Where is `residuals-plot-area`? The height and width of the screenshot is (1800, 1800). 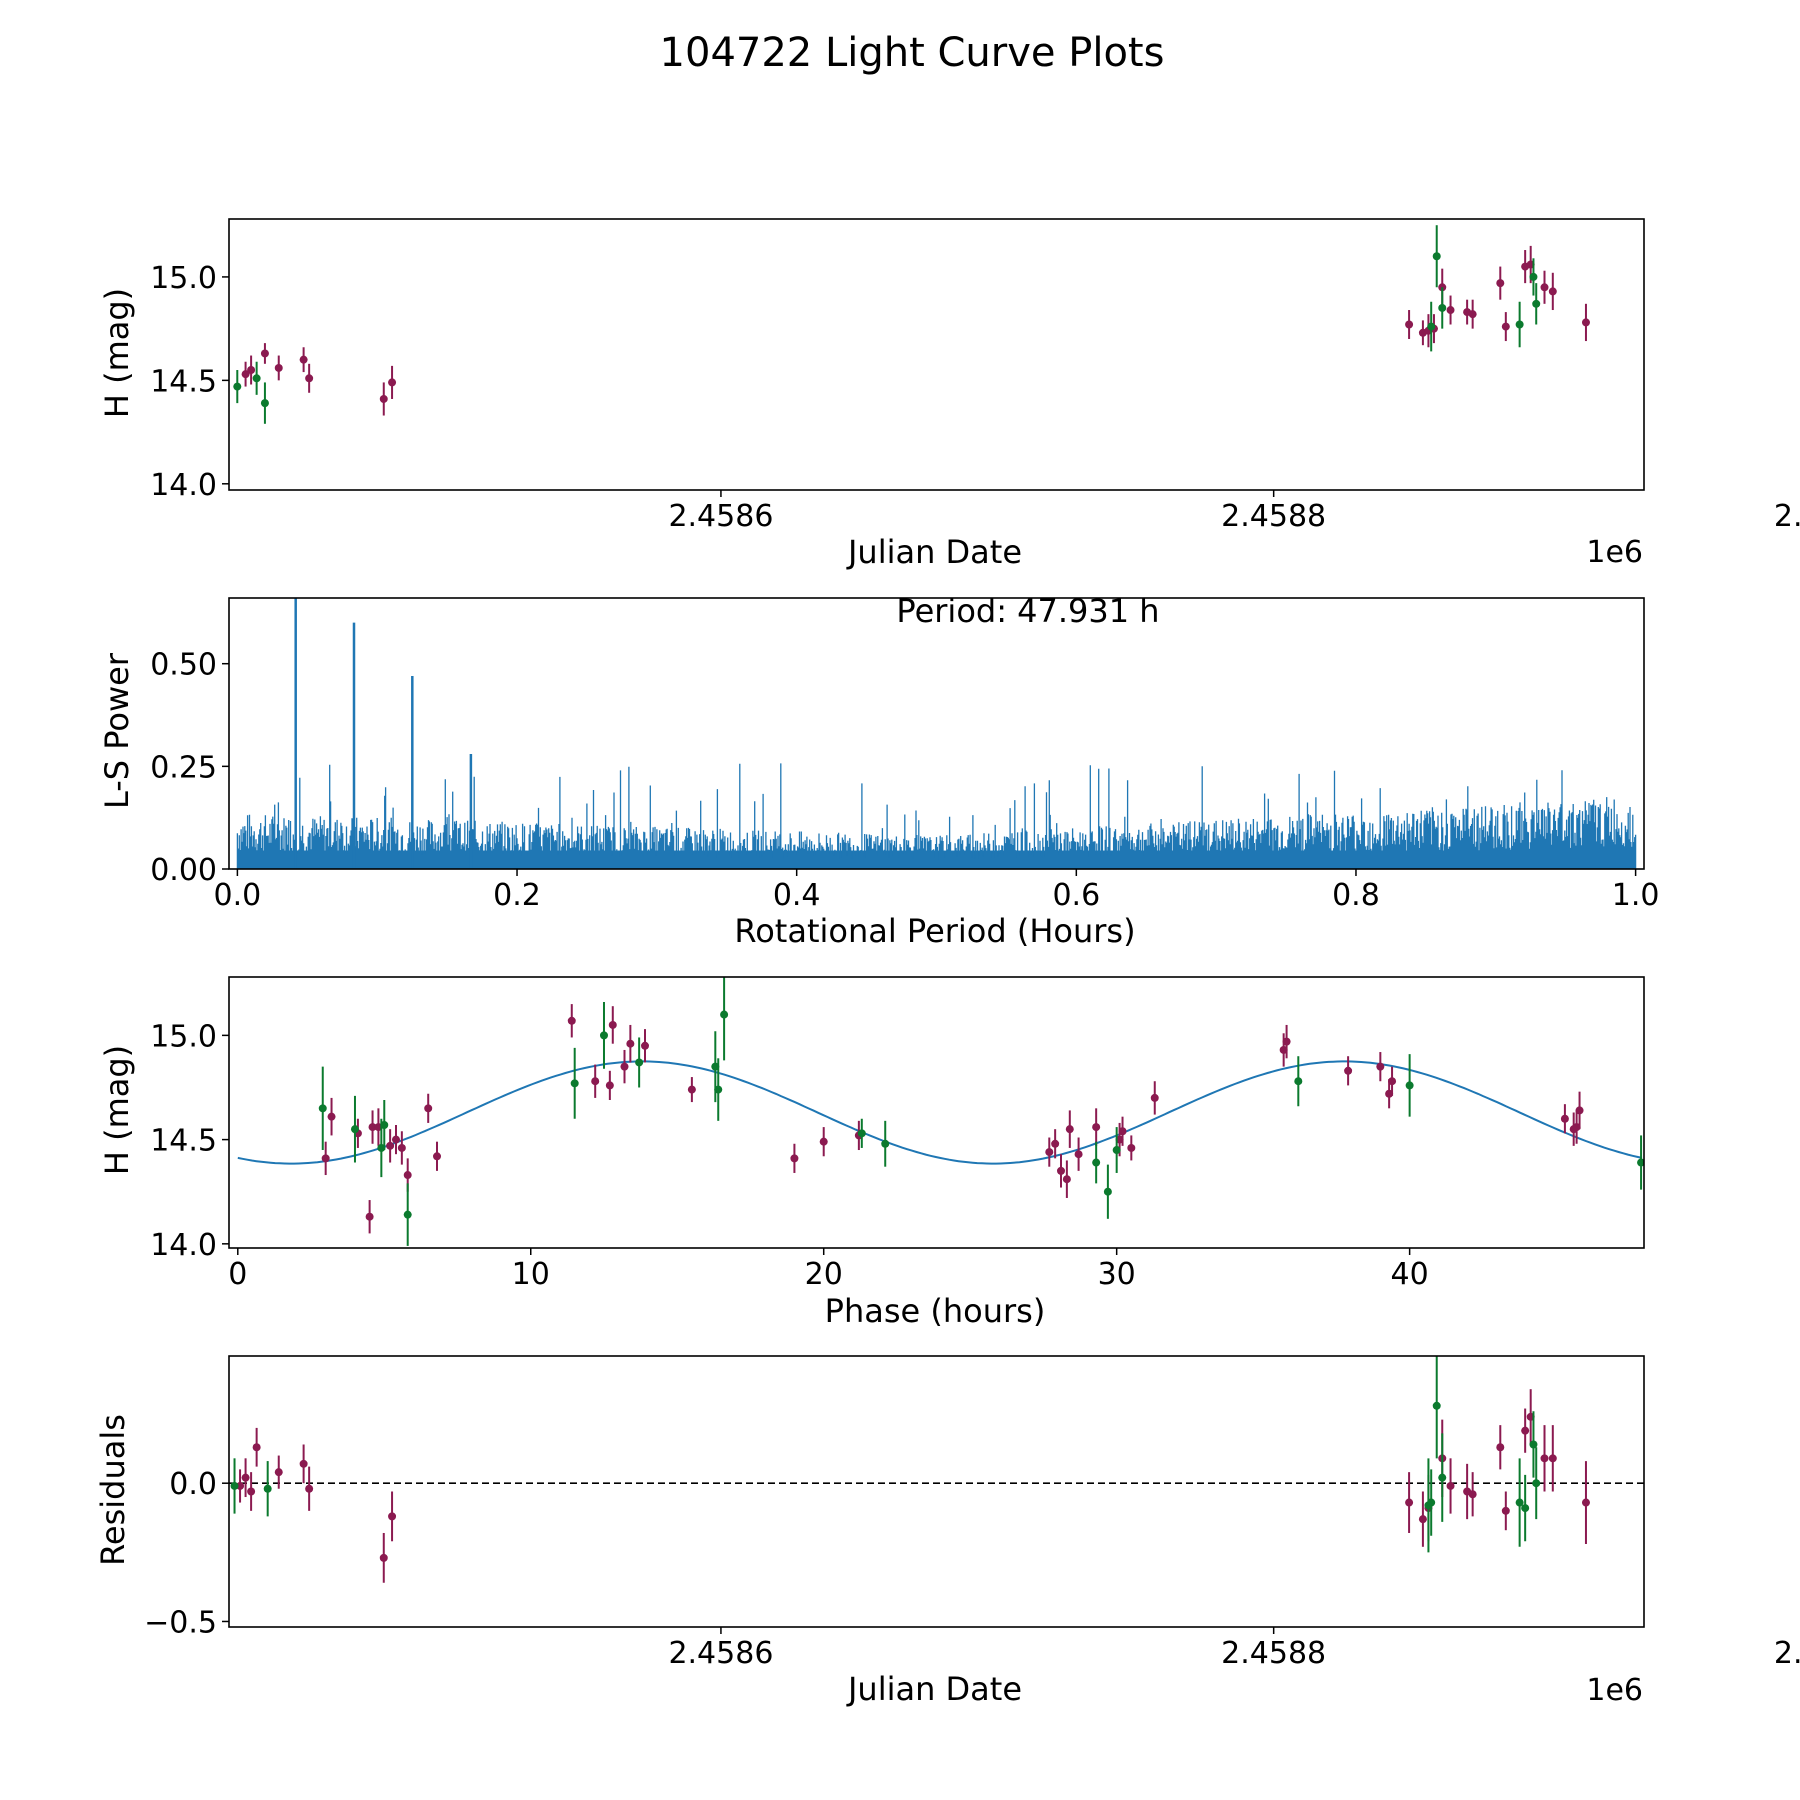 residuals-plot-area is located at coordinates (936, 1469).